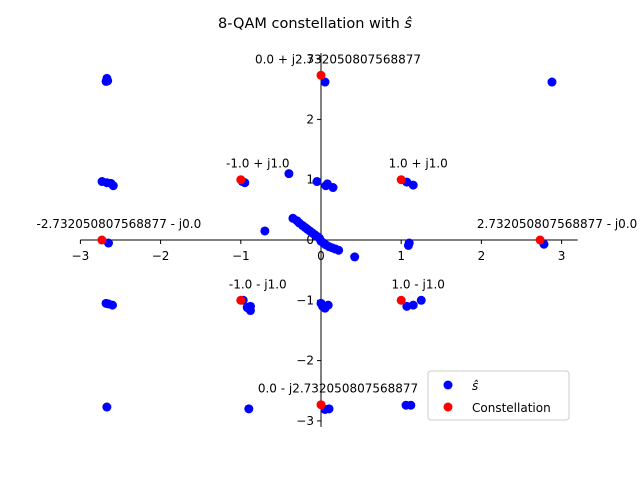 The width and height of the screenshot is (640, 480). I want to click on point-annotation: -1.0 + j1.0, so click(258, 164).